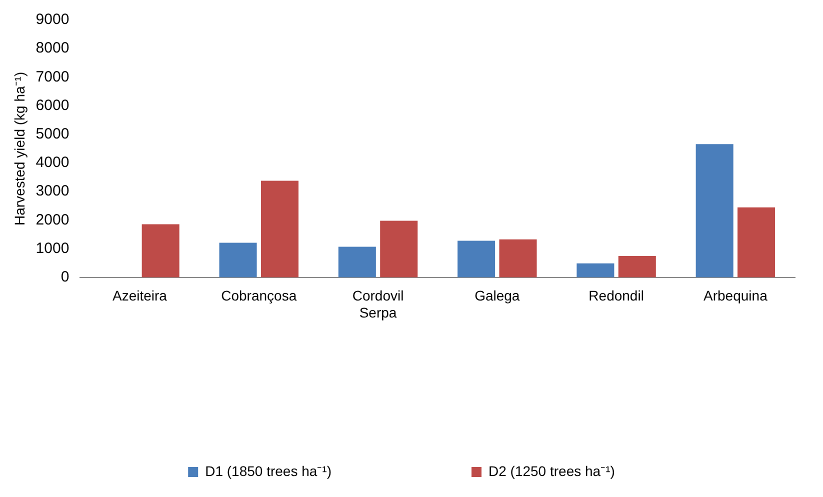 This screenshot has height=497, width=823. What do you see at coordinates (616, 296) in the screenshot?
I see `x-tick-label: Redondil` at bounding box center [616, 296].